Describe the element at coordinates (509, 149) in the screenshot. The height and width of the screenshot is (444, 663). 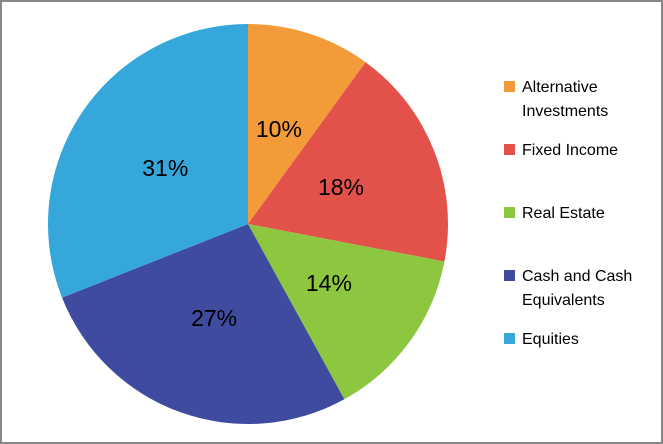
I see `legend-swatch-fixed-income` at that location.